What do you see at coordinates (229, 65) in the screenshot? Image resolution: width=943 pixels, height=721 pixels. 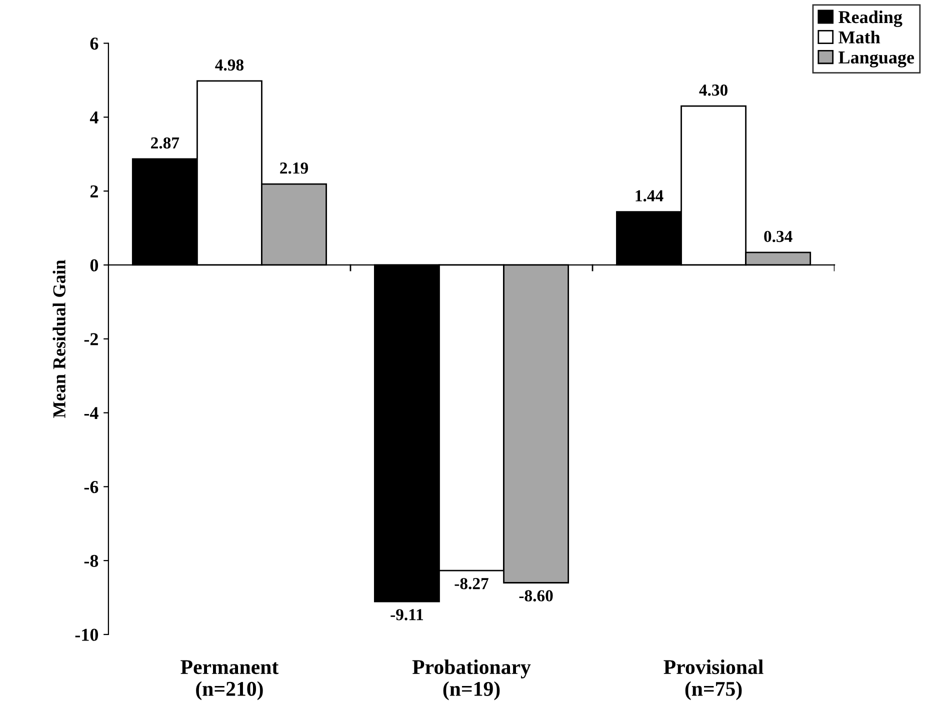 I see `data-label: 4.98` at bounding box center [229, 65].